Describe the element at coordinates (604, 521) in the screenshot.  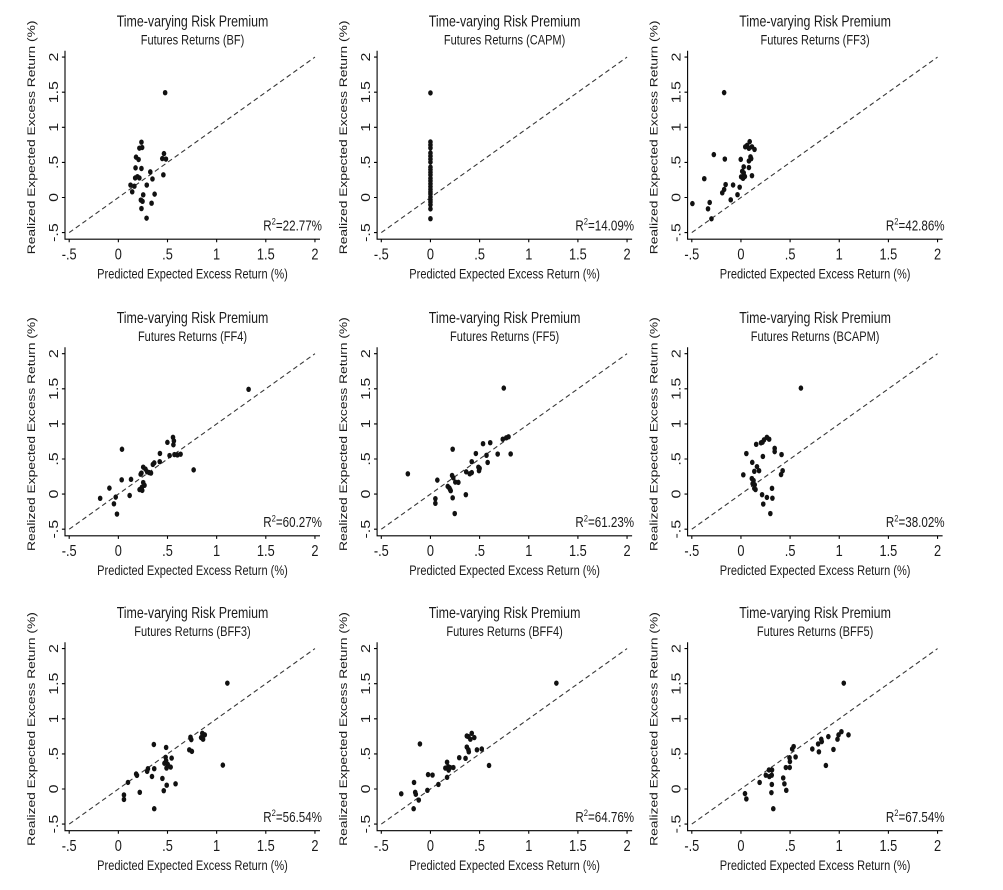
I see `svg-text: R2=61.23%` at that location.